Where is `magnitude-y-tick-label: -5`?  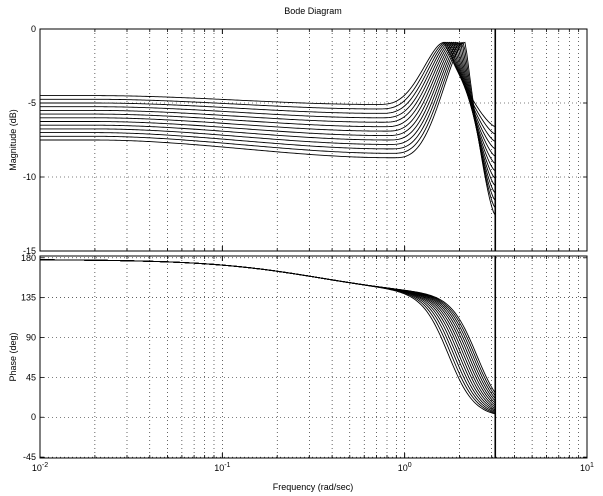
magnitude-y-tick-label: -5 is located at coordinates (32, 103).